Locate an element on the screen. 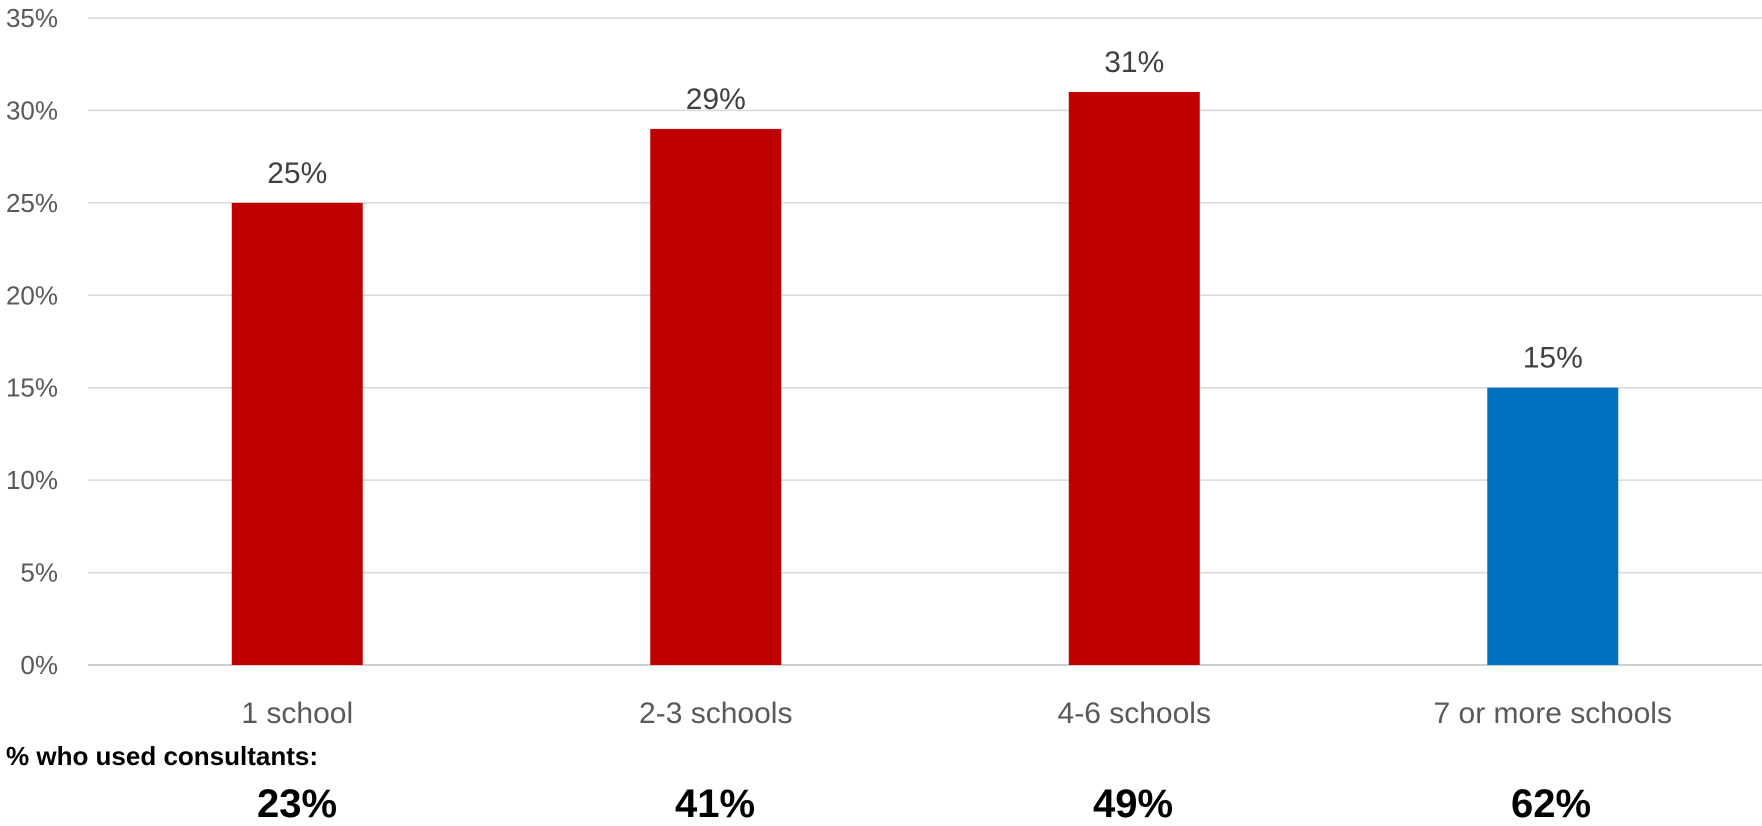  consultants-value-3: 49% is located at coordinates (1133, 804).